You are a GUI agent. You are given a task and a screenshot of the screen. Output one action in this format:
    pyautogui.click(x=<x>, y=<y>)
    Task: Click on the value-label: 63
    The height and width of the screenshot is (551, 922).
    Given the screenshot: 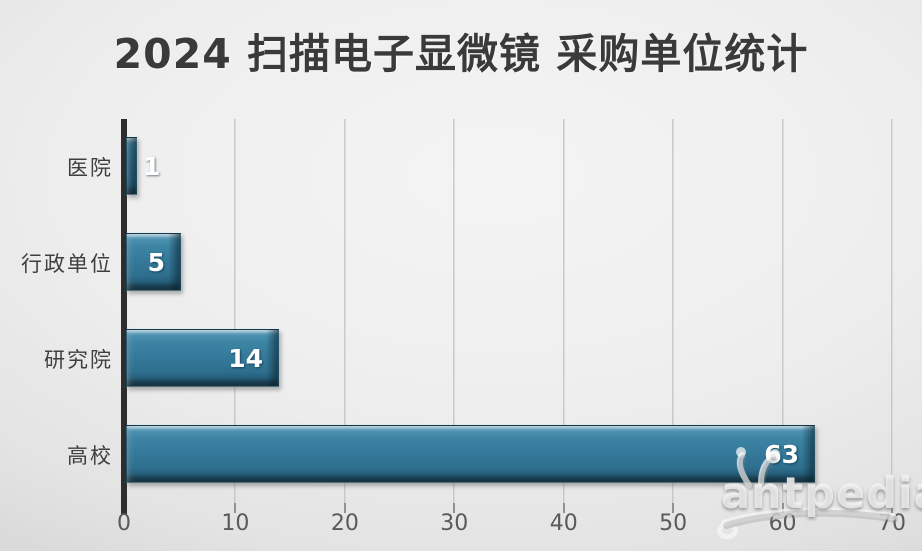 What is the action you would take?
    pyautogui.click(x=781, y=454)
    